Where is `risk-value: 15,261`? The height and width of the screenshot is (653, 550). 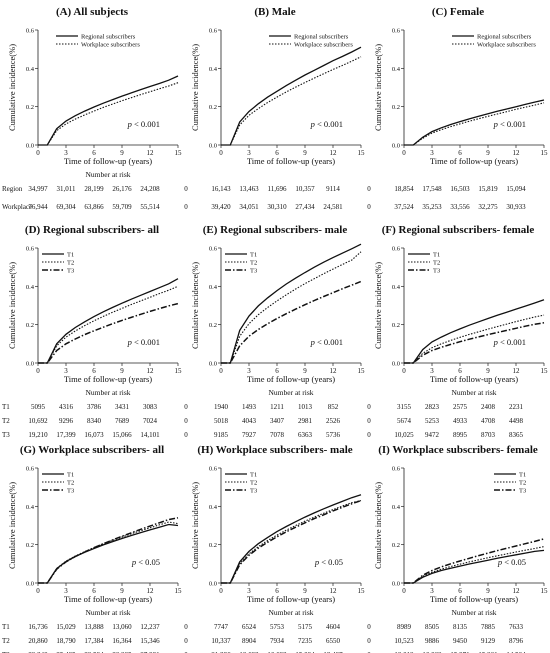 risk-value: 15,261 is located at coordinates (488, 652).